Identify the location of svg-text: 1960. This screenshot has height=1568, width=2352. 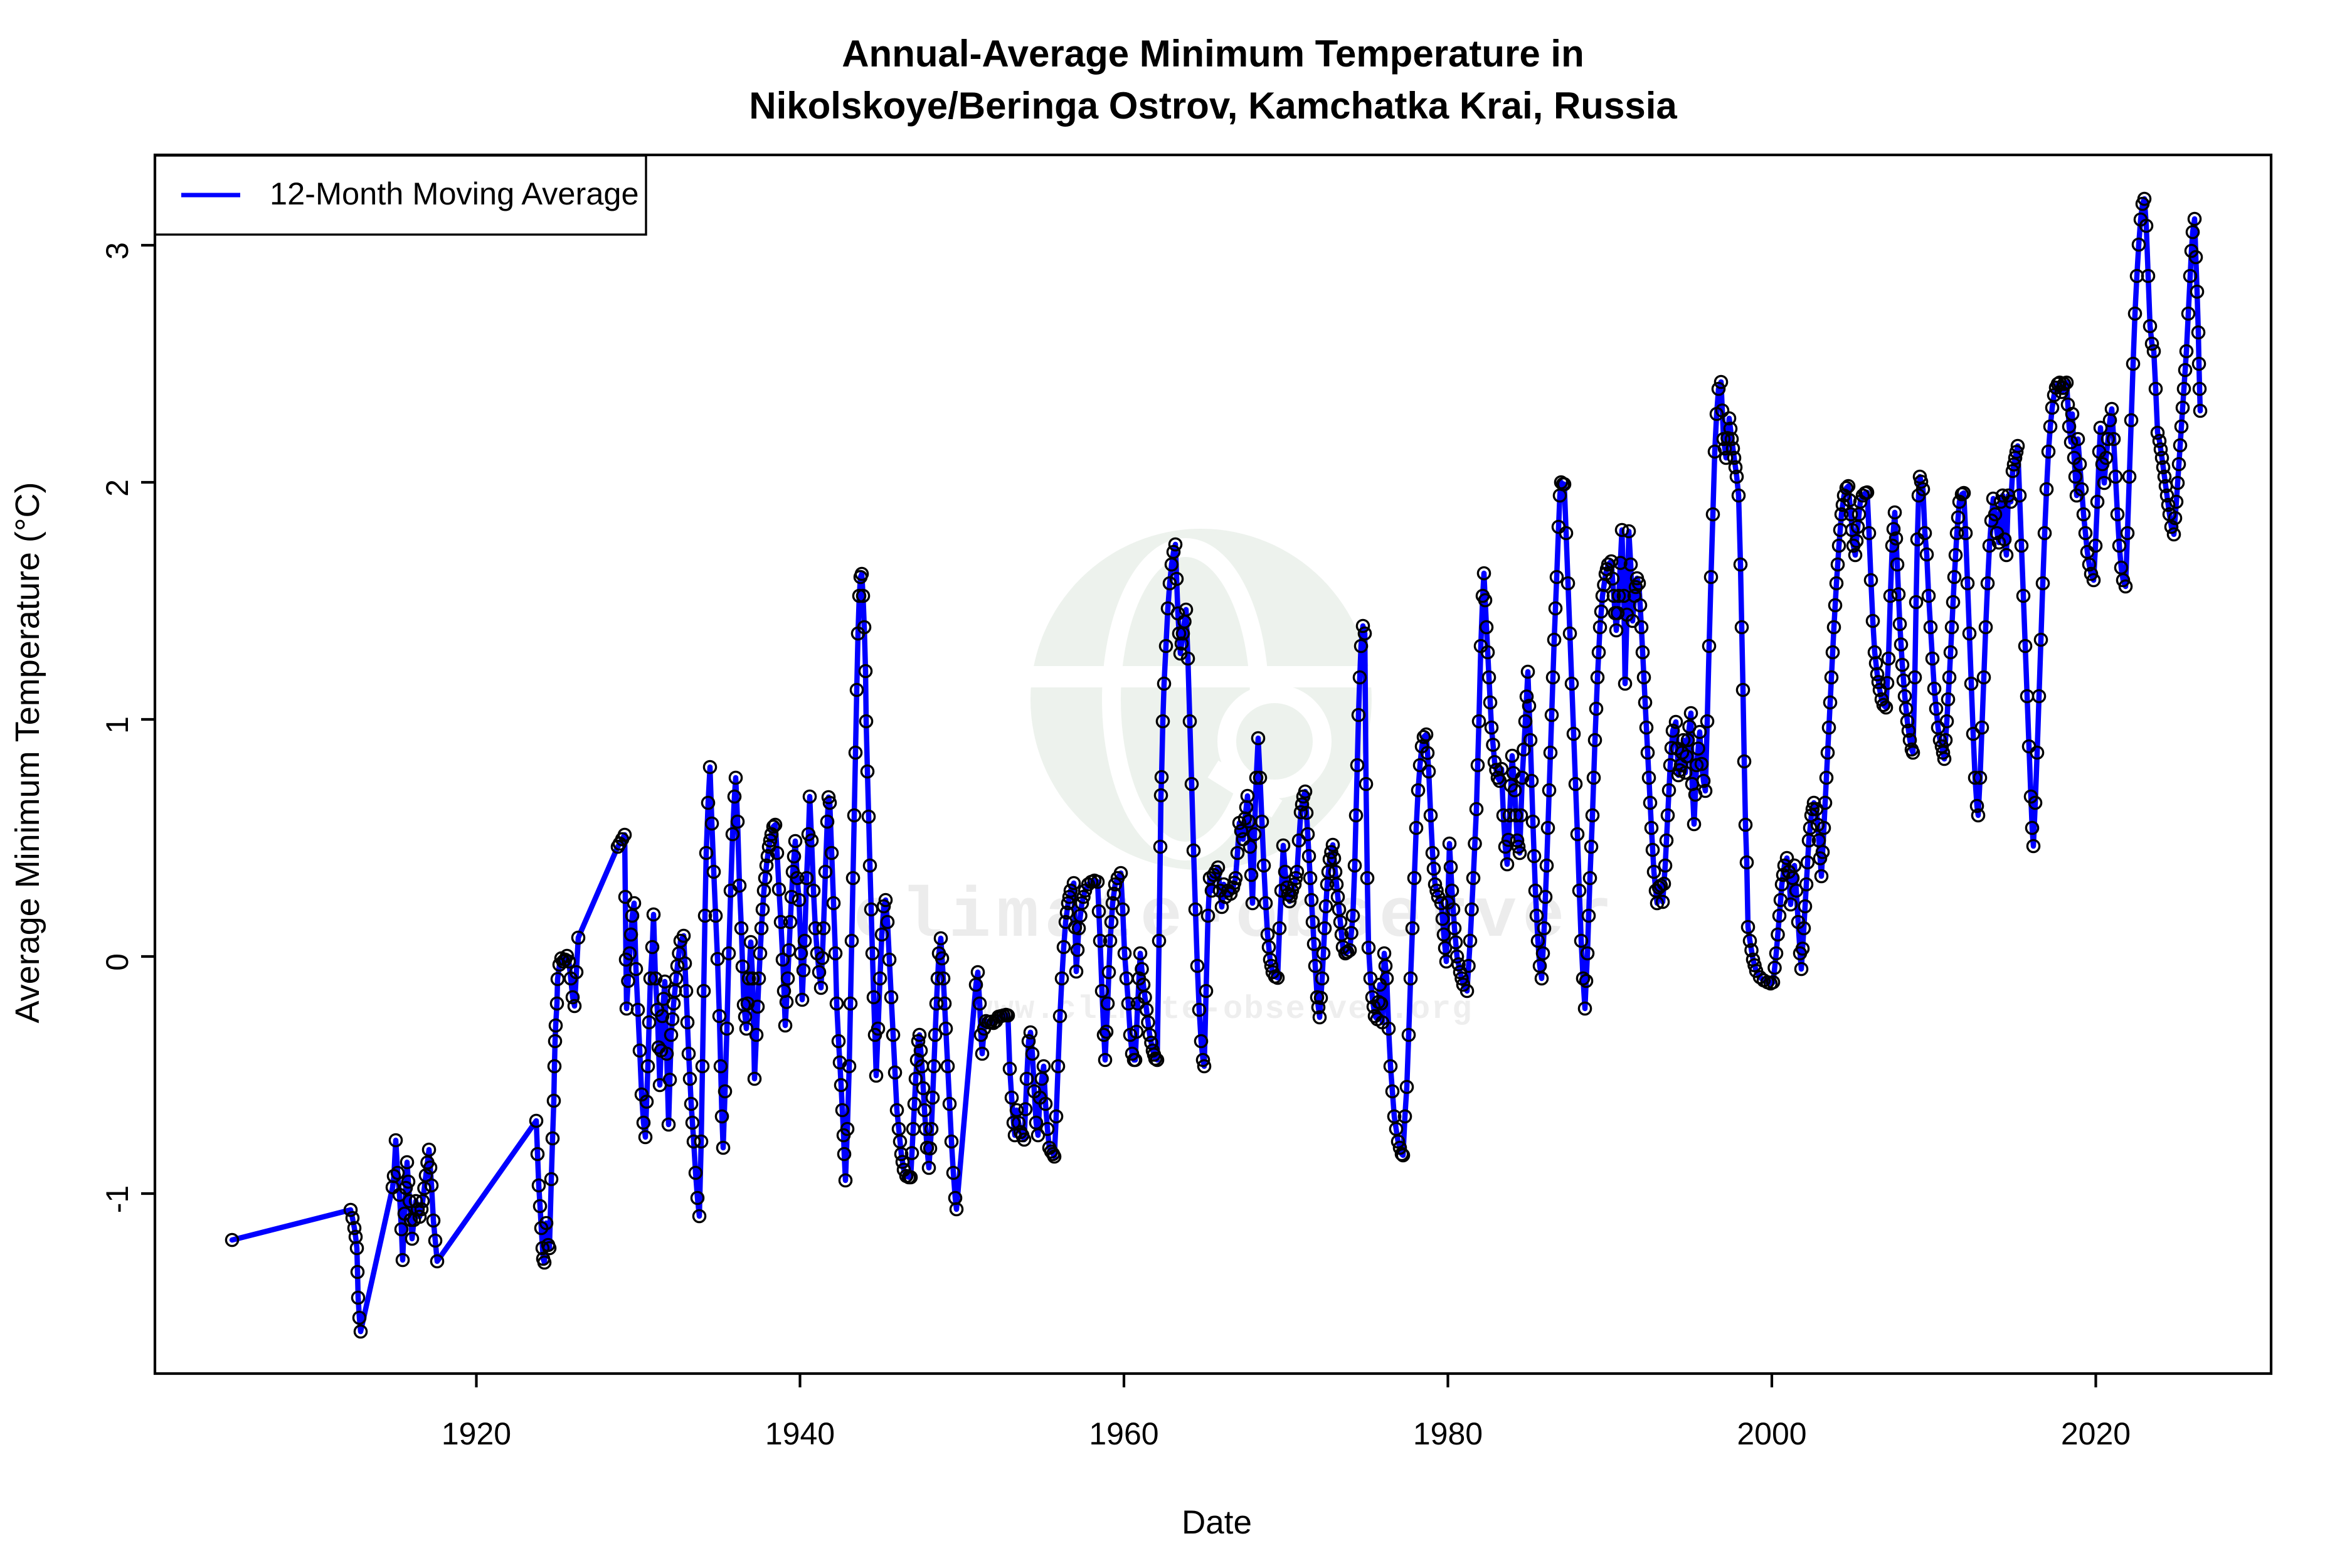
(1123, 1433).